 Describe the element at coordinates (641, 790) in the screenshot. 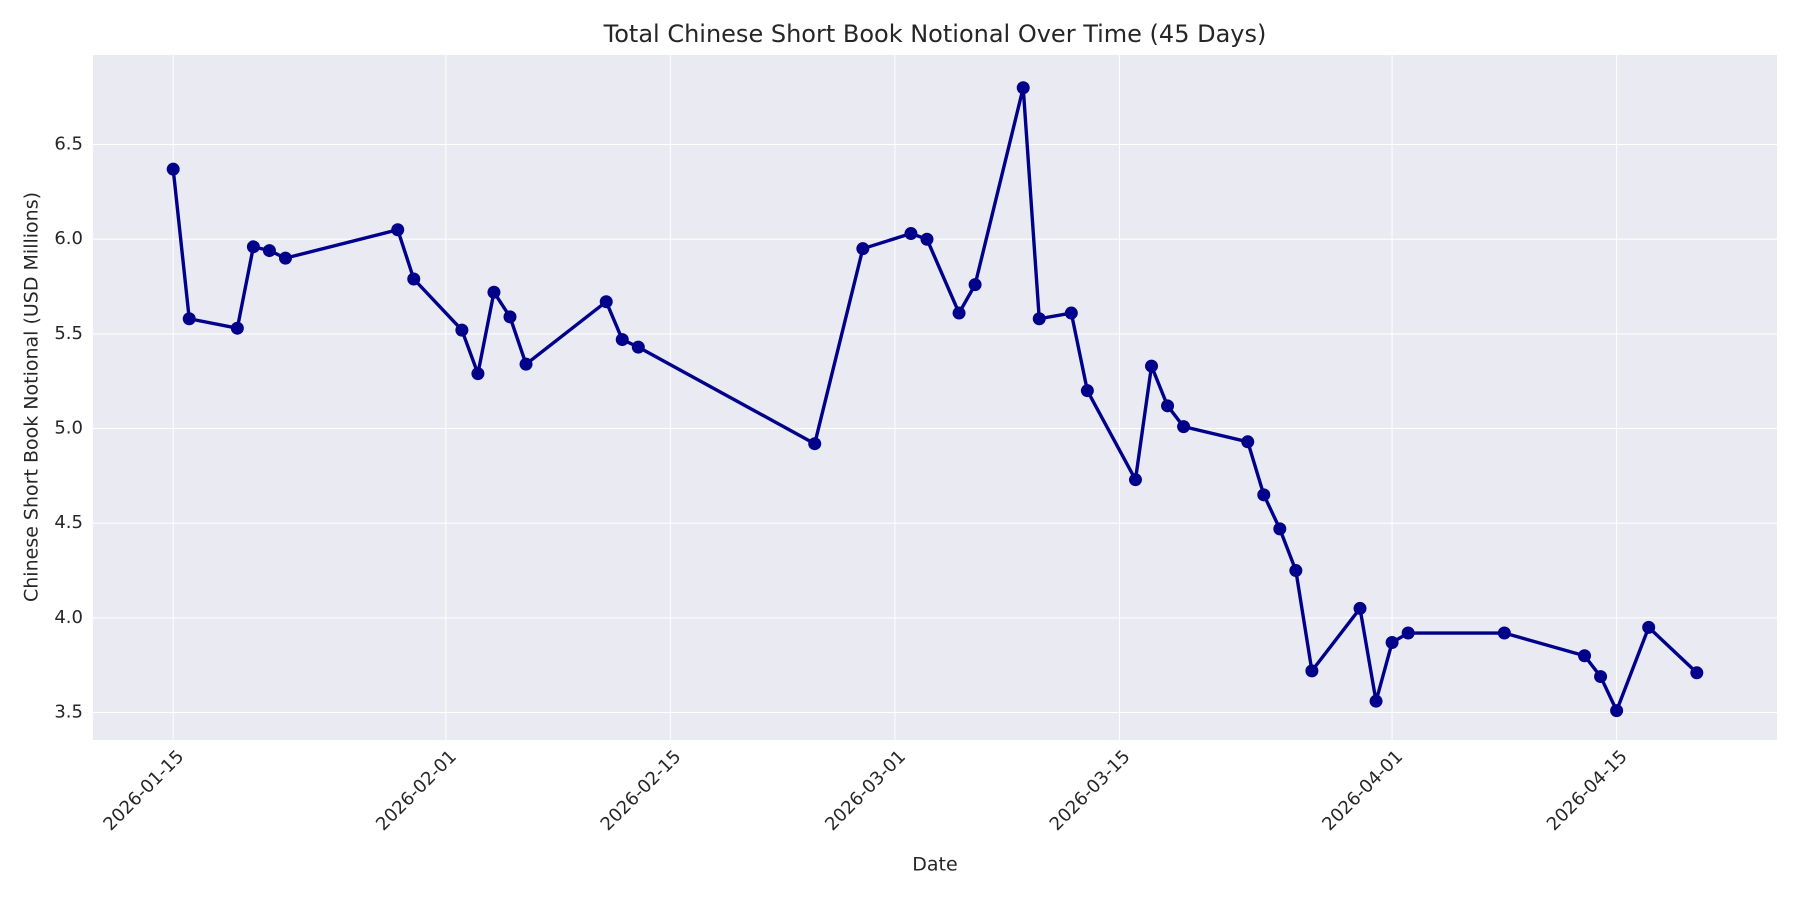

I see `x-tick-label: 2026-02-15` at that location.